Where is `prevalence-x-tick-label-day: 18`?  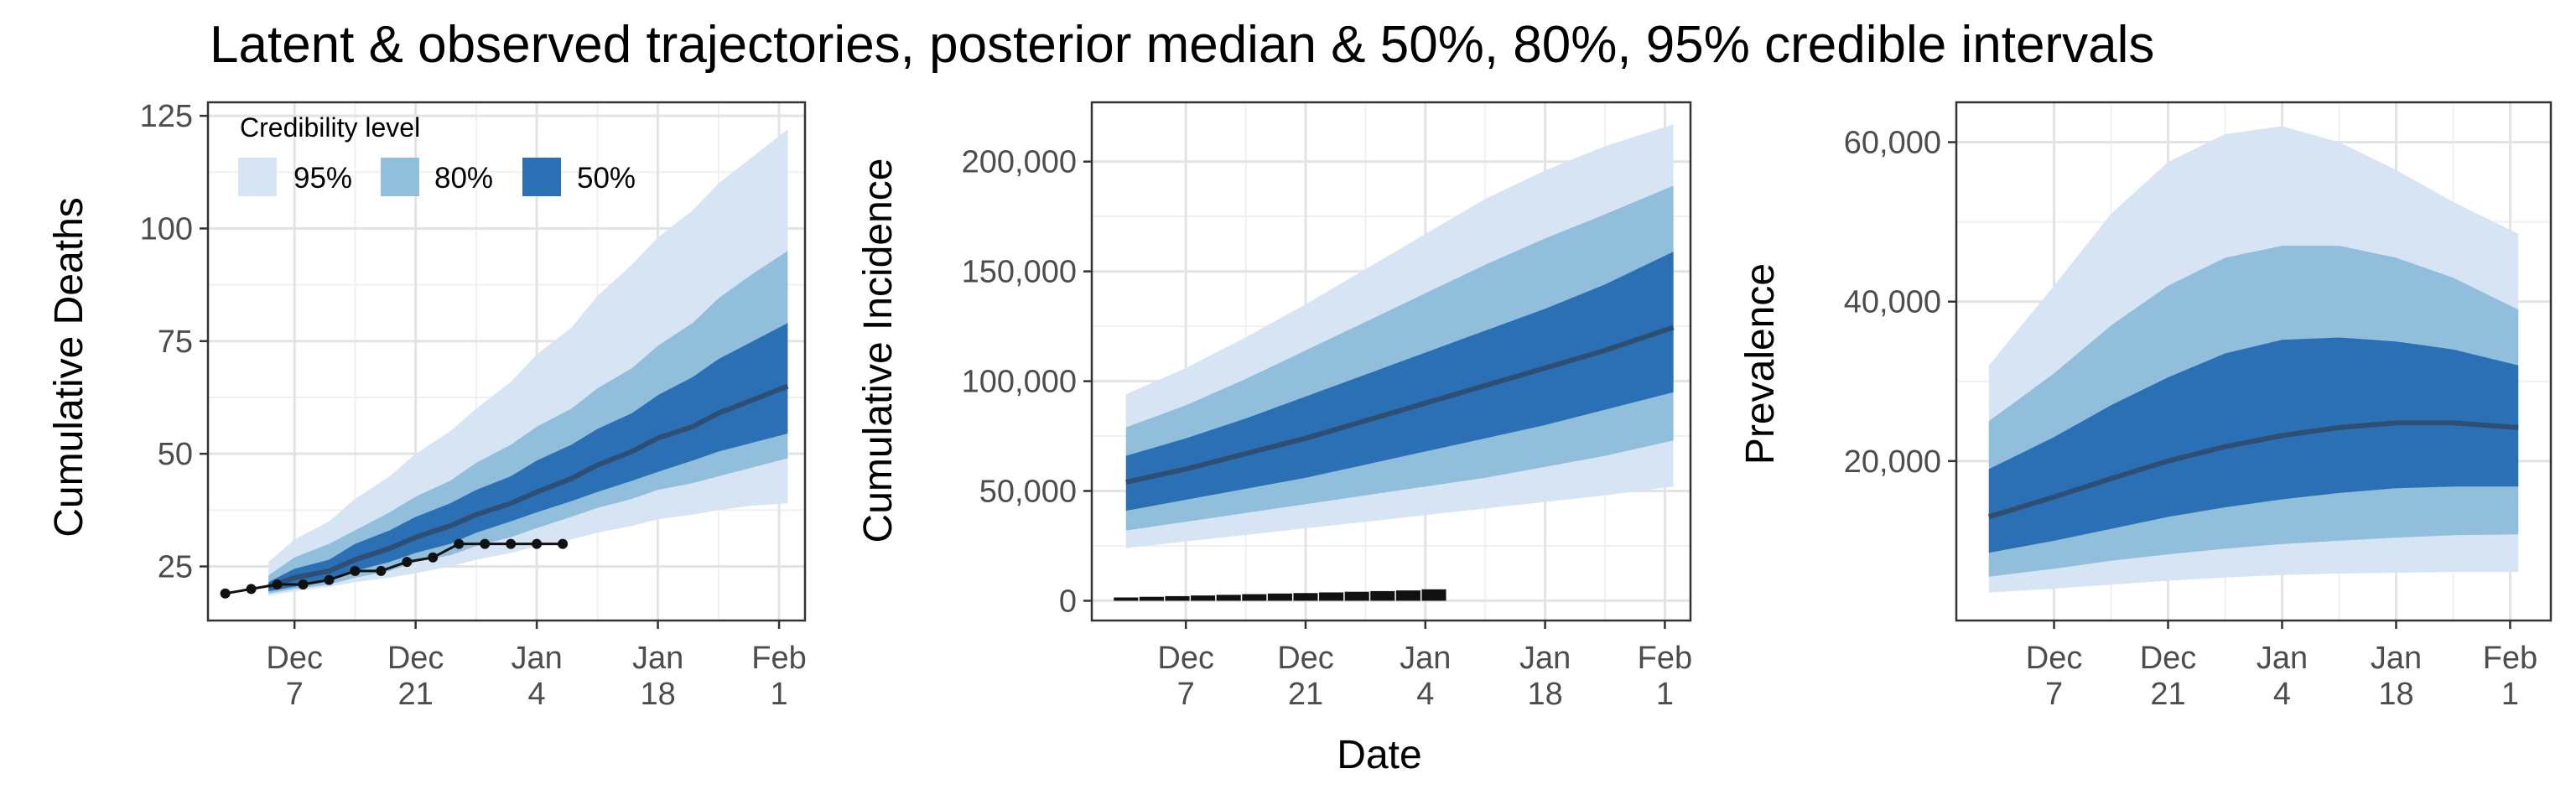
prevalence-x-tick-label-day: 18 is located at coordinates (2395, 694).